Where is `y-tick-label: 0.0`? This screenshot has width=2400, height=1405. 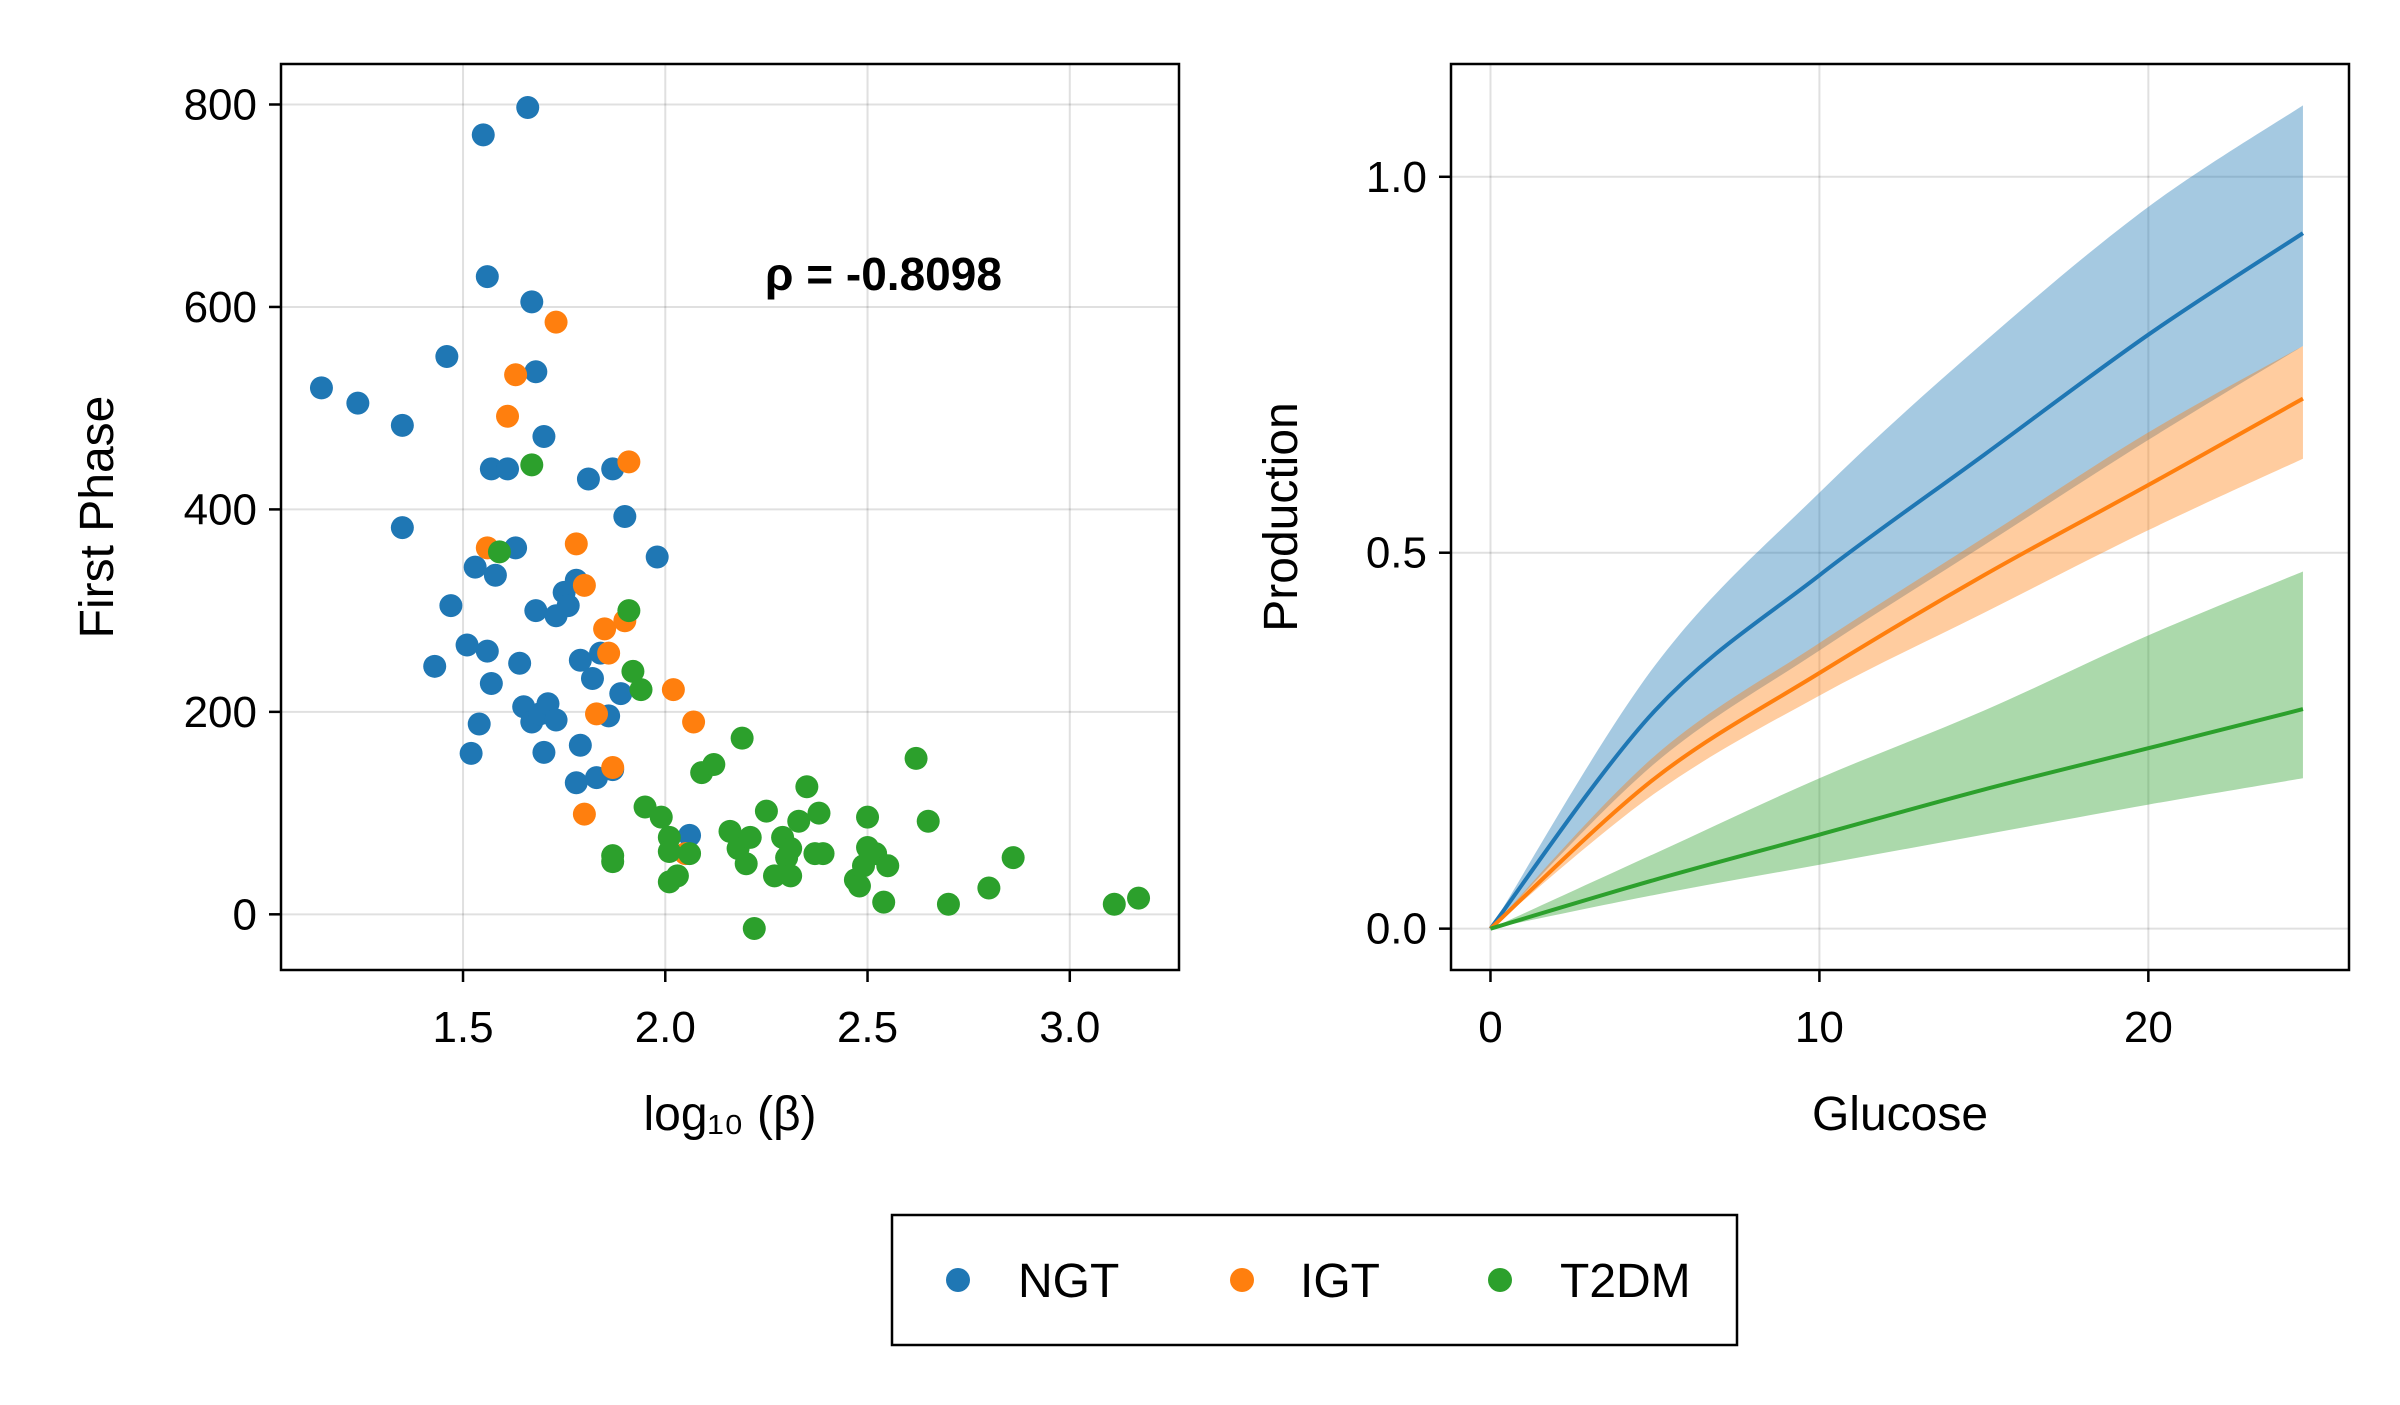
y-tick-label: 0.0 is located at coordinates (1396, 929).